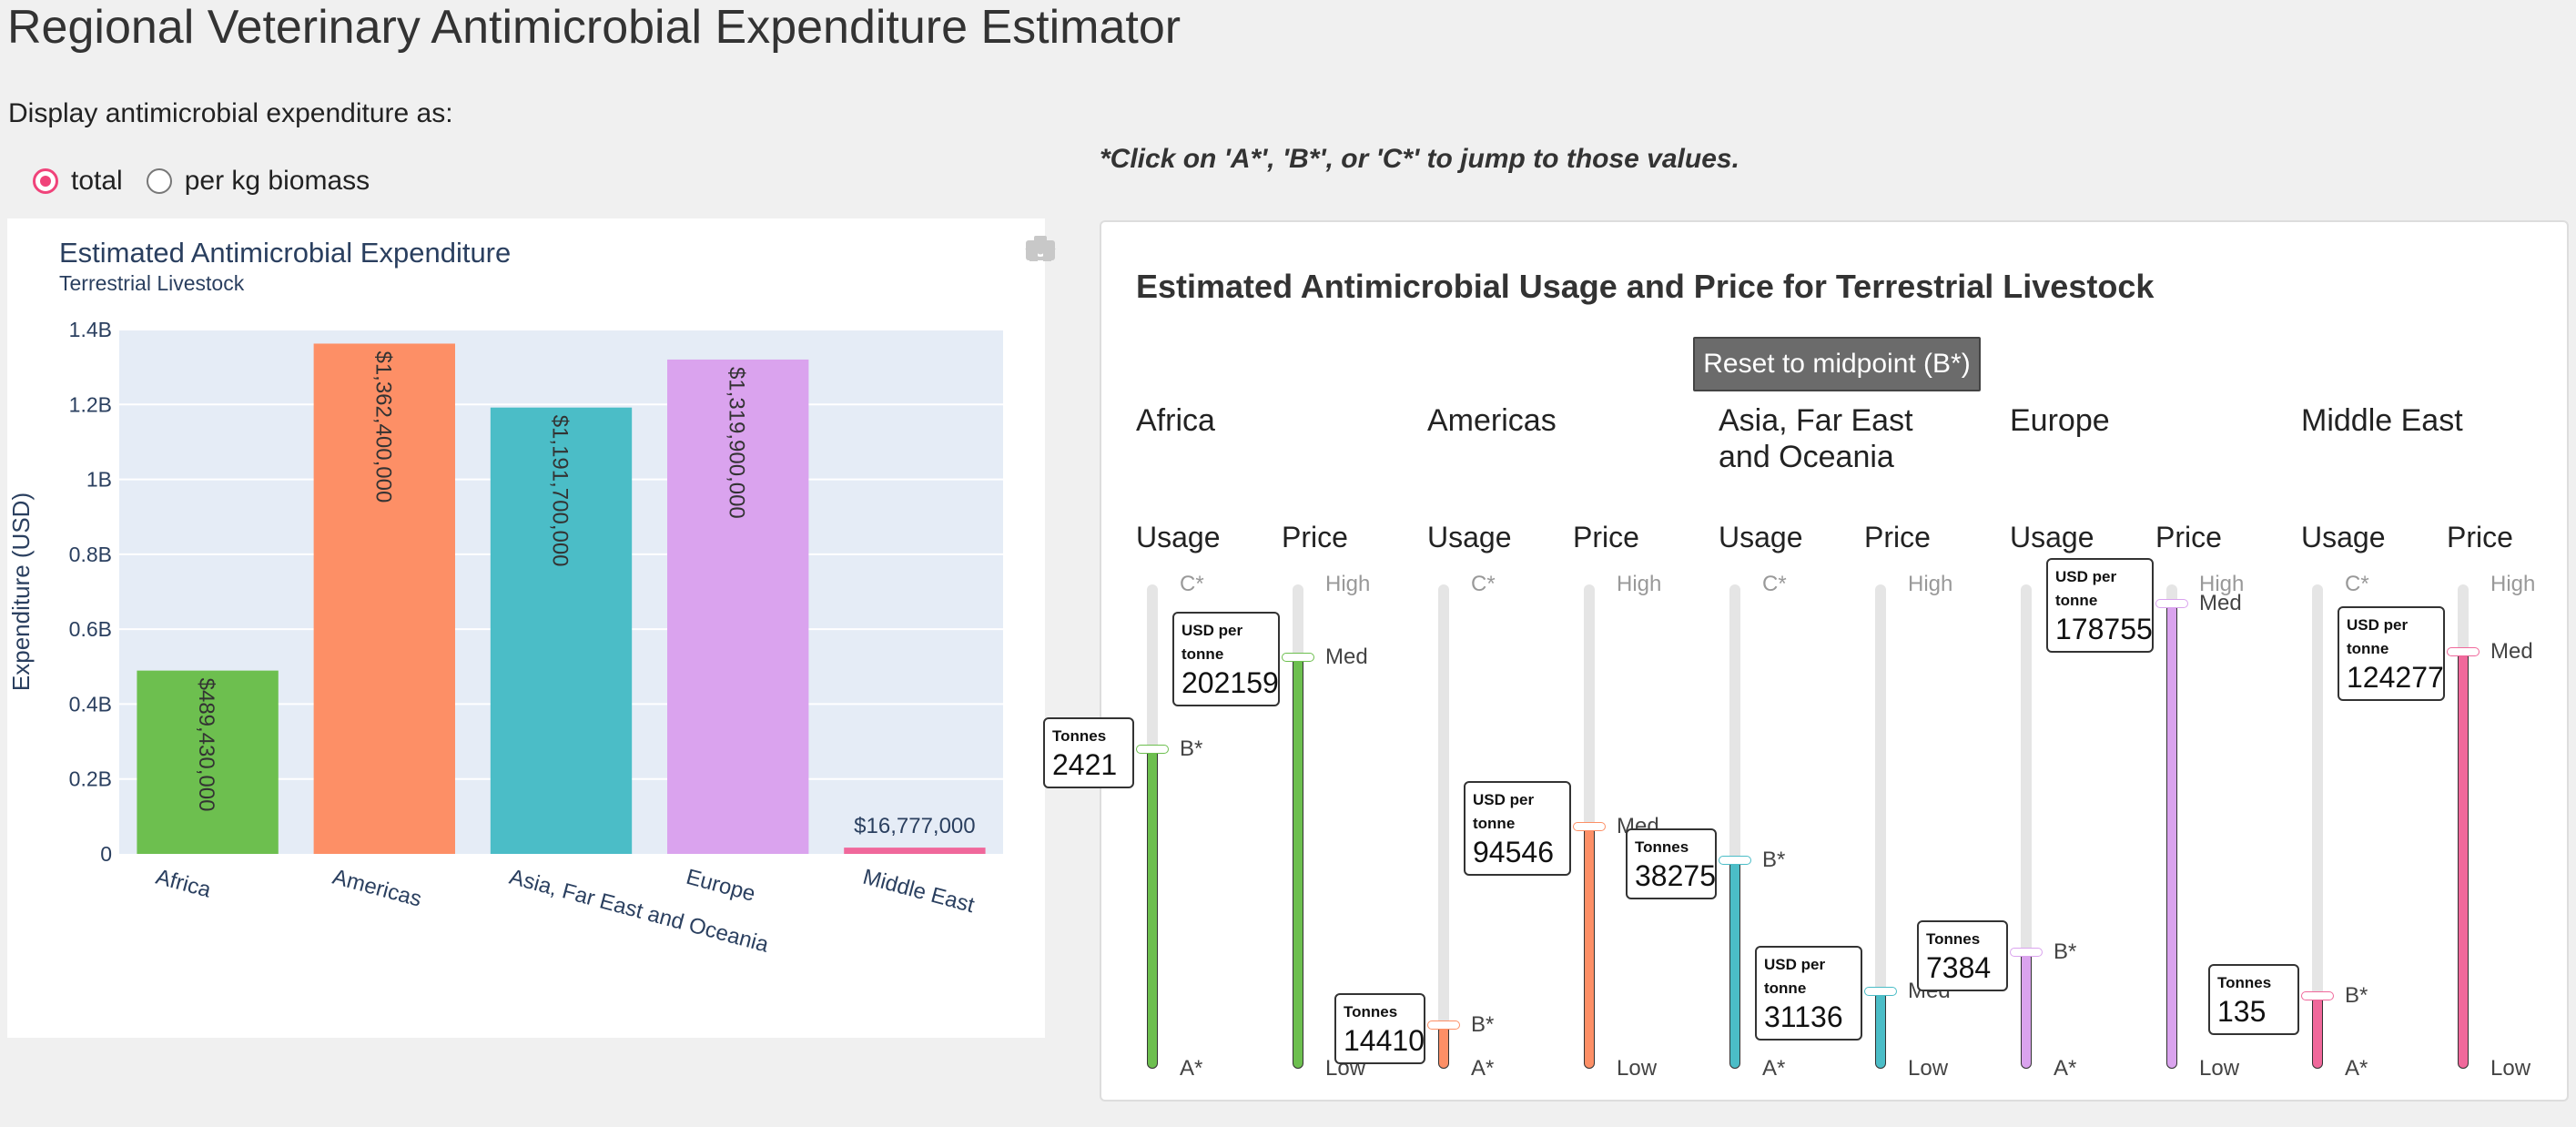 Image resolution: width=2576 pixels, height=1127 pixels. I want to click on radio-total-indicator, so click(45, 181).